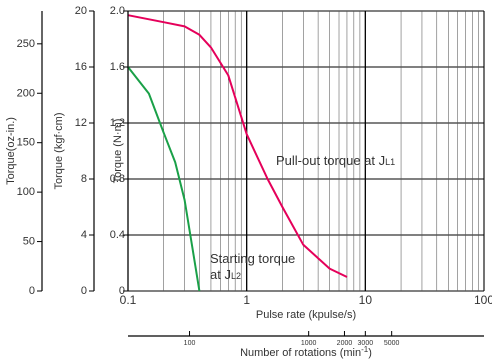 This screenshot has height=362, width=492. Describe the element at coordinates (84, 179) in the screenshot. I see `kgfcm-tick-label: 8` at that location.